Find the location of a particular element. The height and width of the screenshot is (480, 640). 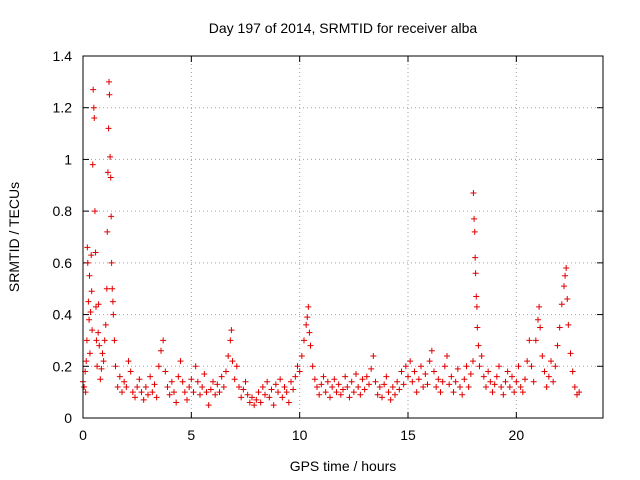

y-tick-label: 1.2 is located at coordinates (63, 108).